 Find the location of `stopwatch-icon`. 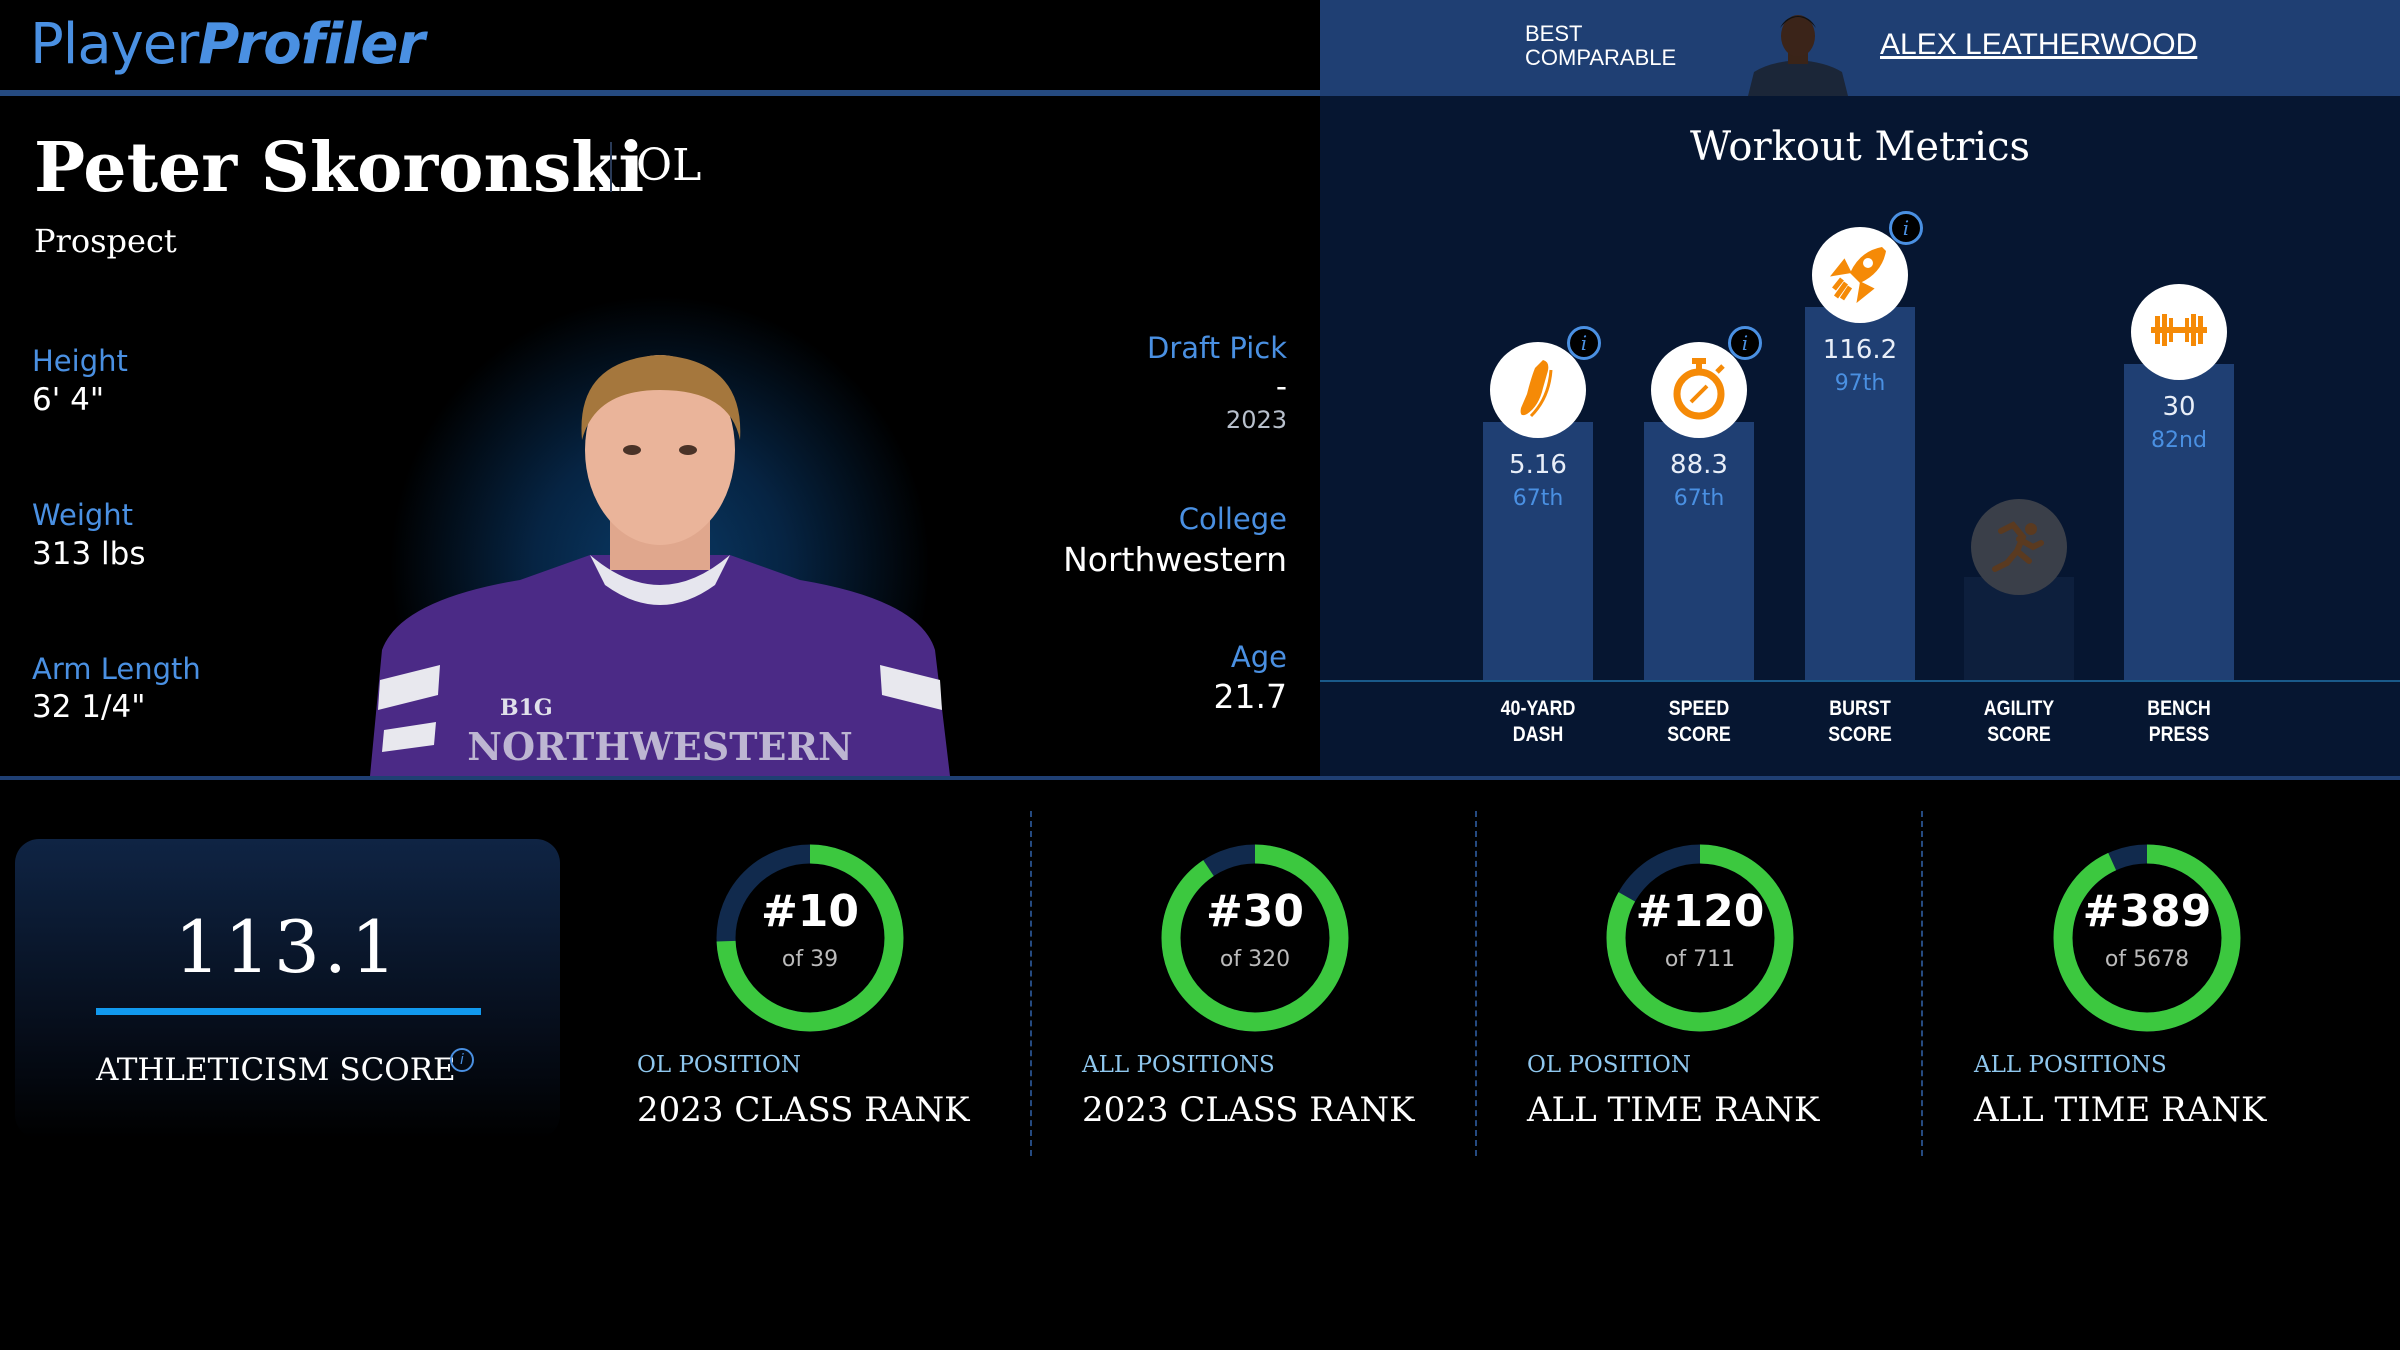

stopwatch-icon is located at coordinates (1699, 390).